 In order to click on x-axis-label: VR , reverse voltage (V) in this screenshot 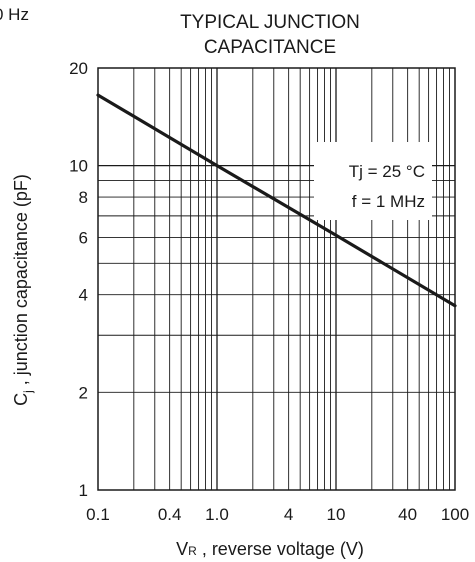, I will do `click(270, 549)`.